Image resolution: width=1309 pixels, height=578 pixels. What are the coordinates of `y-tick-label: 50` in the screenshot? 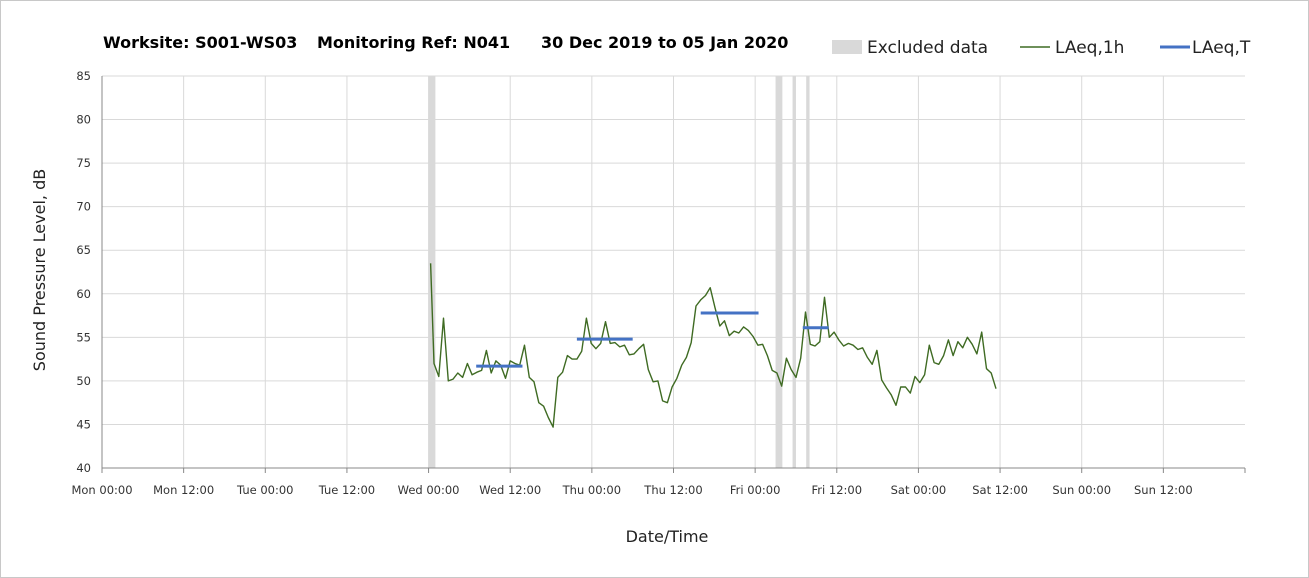 It's located at (83, 381).